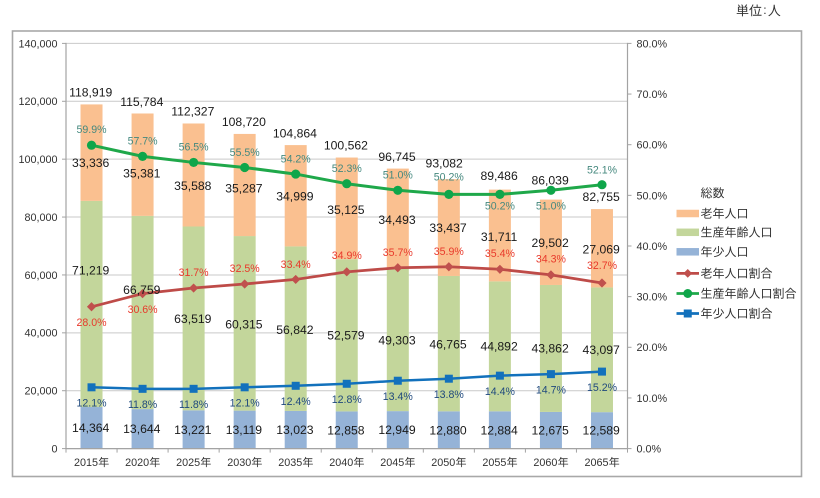 This screenshot has width=820, height=498. Describe the element at coordinates (194, 148) in the screenshot. I see `svg-text: 56.5%` at that location.